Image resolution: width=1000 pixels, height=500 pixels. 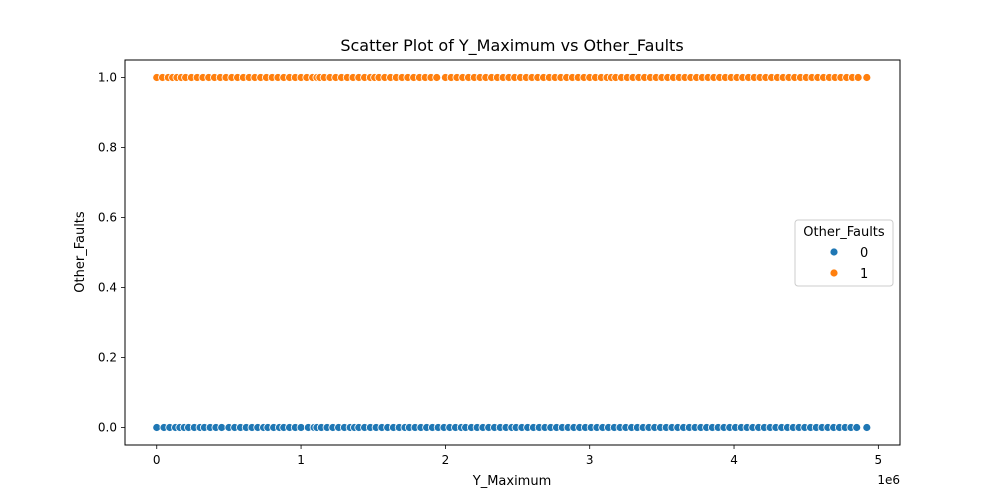 I want to click on y-tick-label: 0.8, so click(x=107, y=148).